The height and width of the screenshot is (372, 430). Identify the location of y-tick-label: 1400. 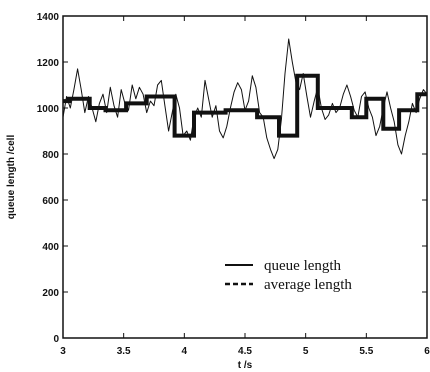
(48, 17).